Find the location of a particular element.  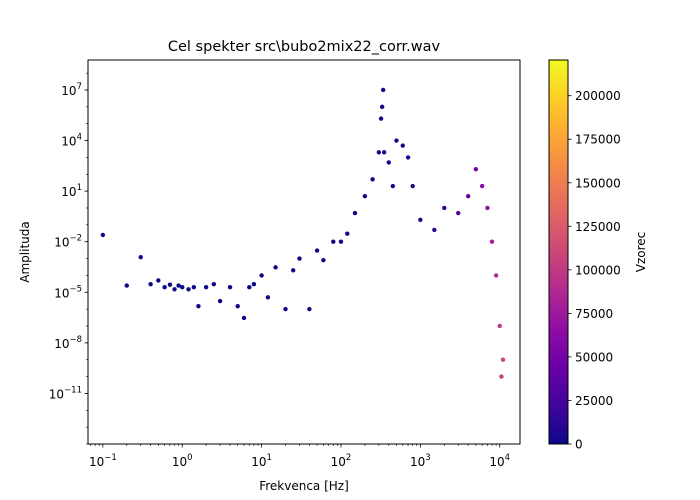

colorbar is located at coordinates (558, 252).